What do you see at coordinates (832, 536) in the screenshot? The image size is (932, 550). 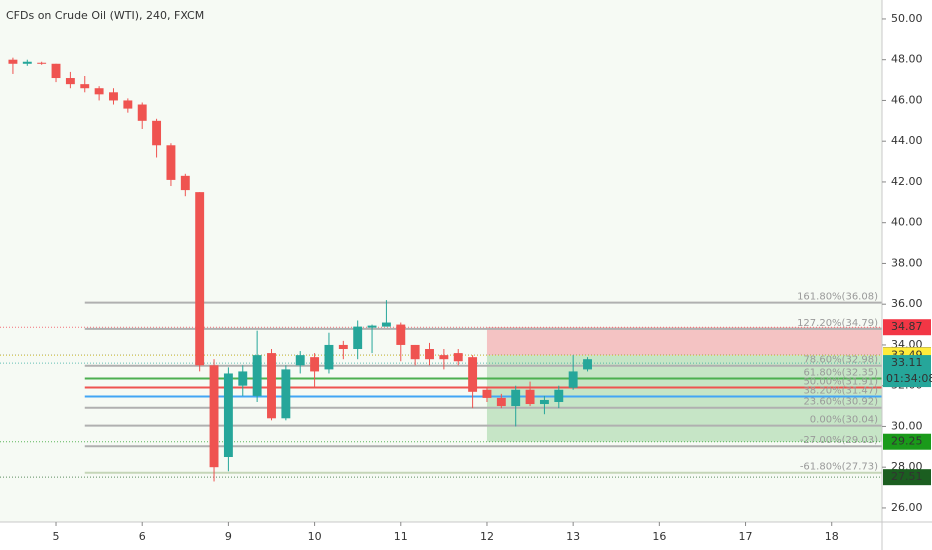 I see `x-tick-label: 18` at bounding box center [832, 536].